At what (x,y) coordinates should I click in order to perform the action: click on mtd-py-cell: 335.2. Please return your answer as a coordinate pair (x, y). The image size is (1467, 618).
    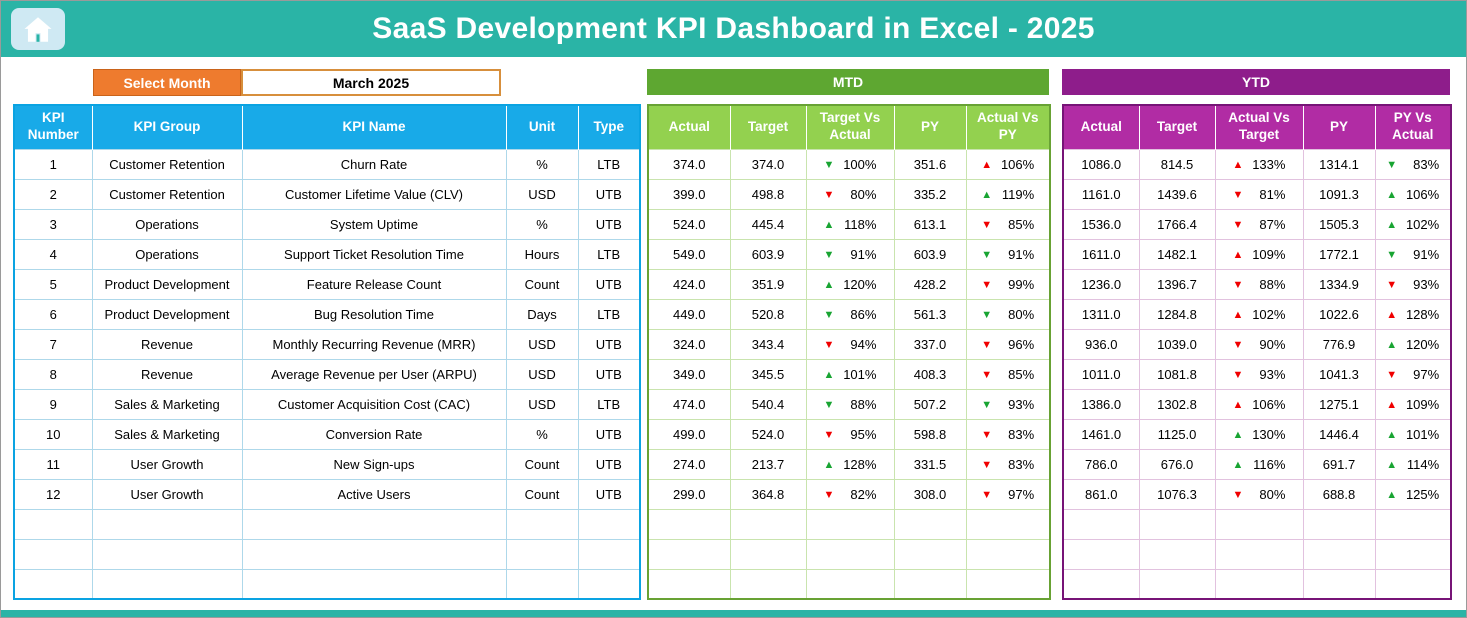
    Looking at the image, I should click on (930, 194).